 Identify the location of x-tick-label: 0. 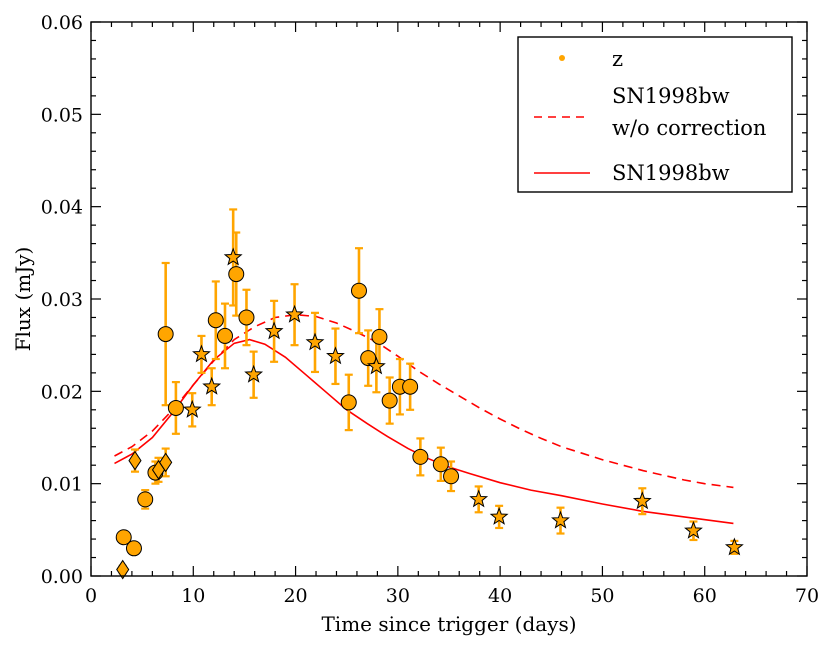
(91, 596).